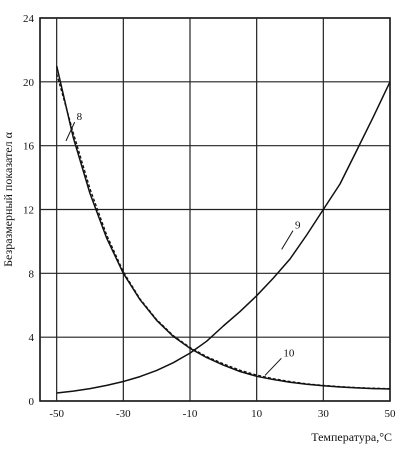 The image size is (402, 453). Describe the element at coordinates (257, 414) in the screenshot. I see `x-tick-label: 10` at that location.